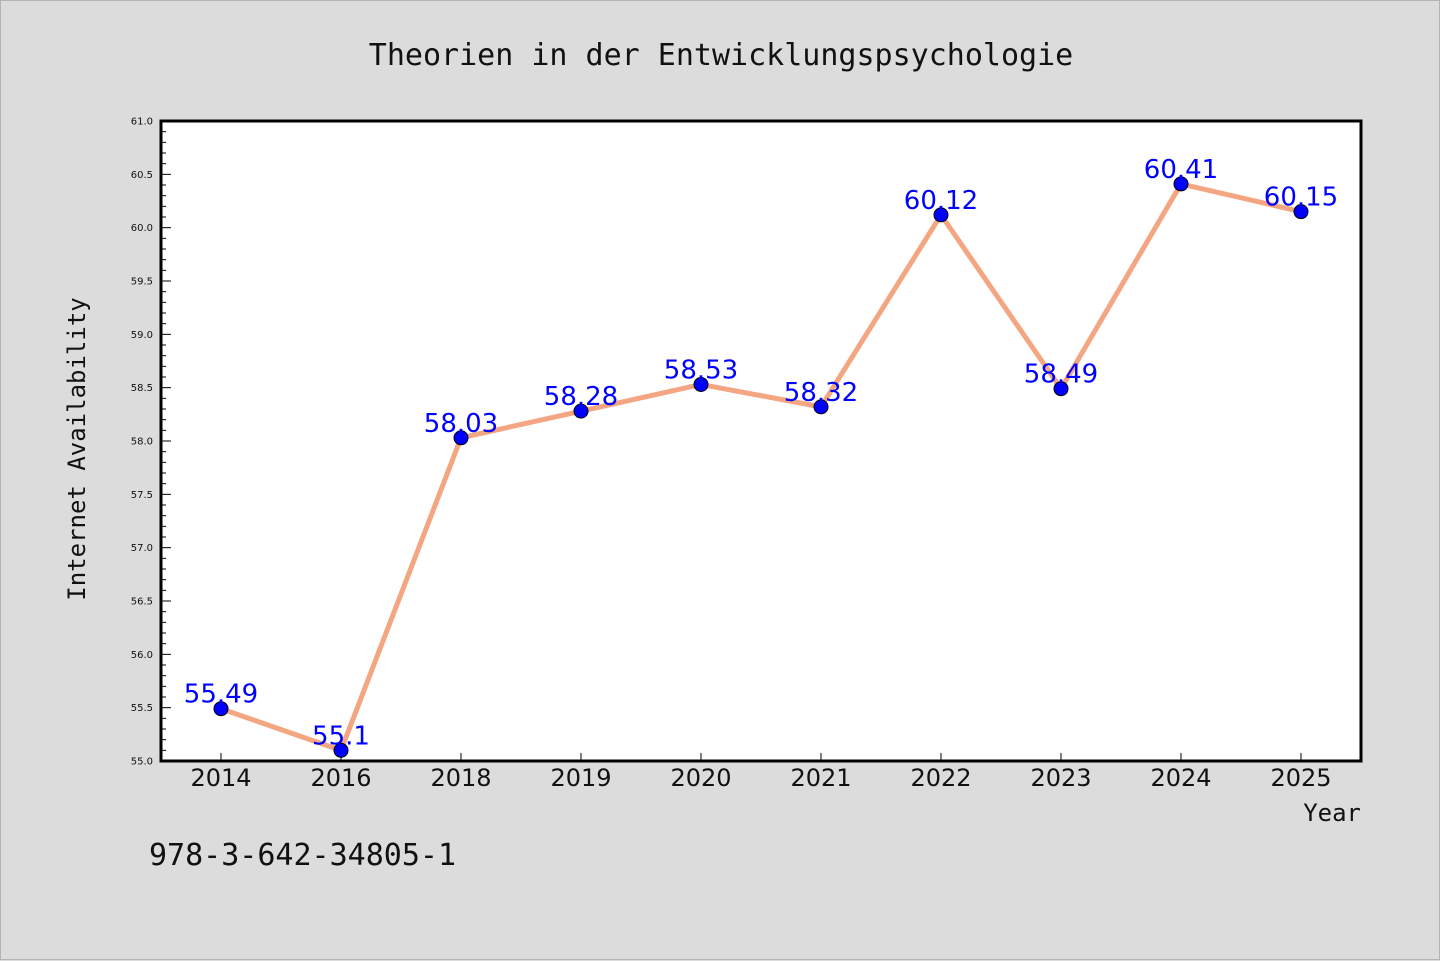 The image size is (1440, 961). What do you see at coordinates (142, 495) in the screenshot?
I see `y-tick-label: 57.5` at bounding box center [142, 495].